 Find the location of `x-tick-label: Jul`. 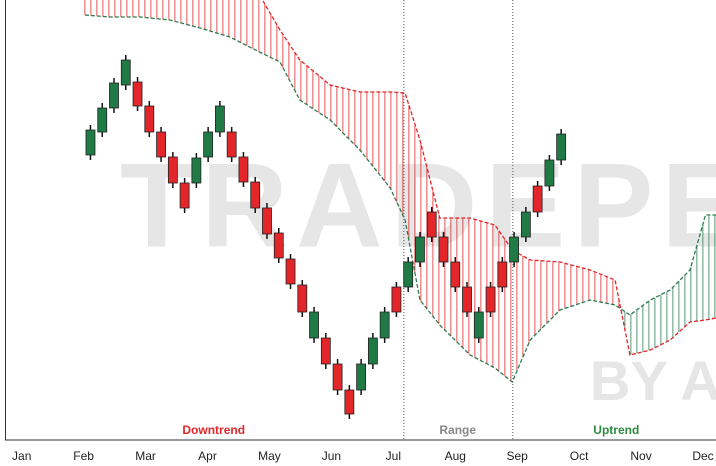

x-tick-label: Jul is located at coordinates (393, 456).